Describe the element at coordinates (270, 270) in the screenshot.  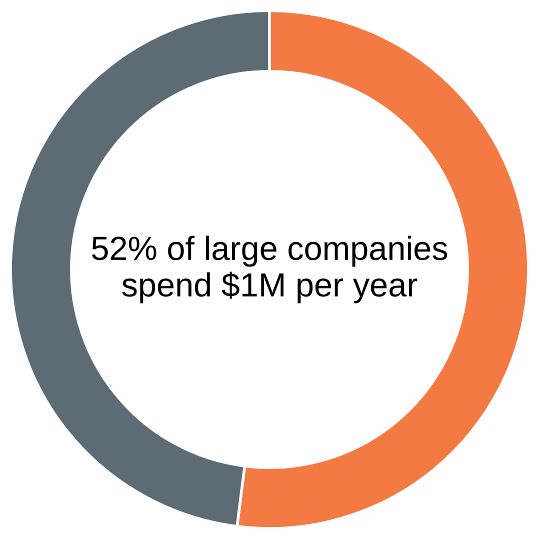
I see `text: 52% of large companies spend $1M per year` at that location.